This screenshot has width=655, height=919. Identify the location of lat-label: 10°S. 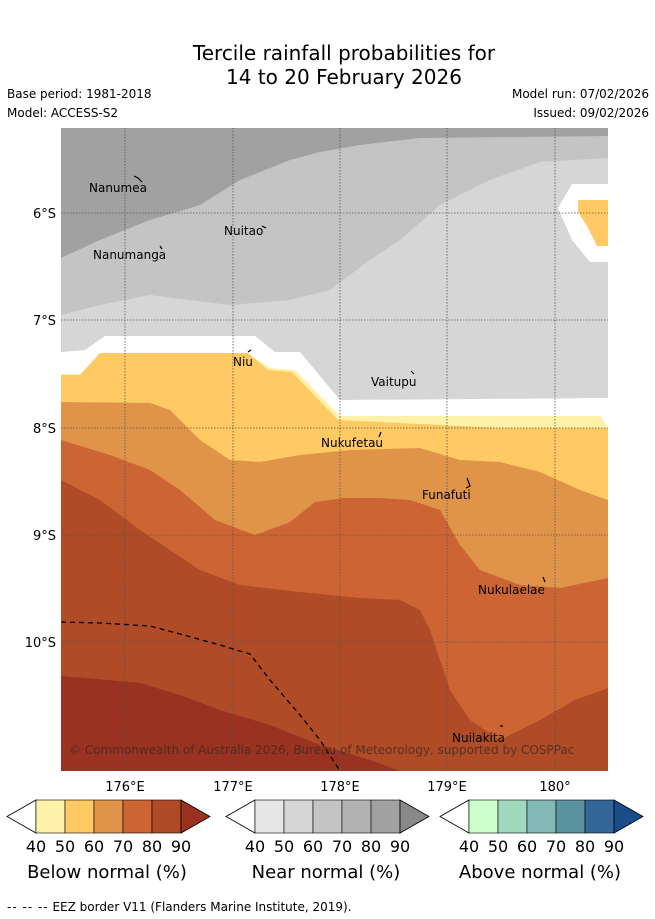
(40, 643).